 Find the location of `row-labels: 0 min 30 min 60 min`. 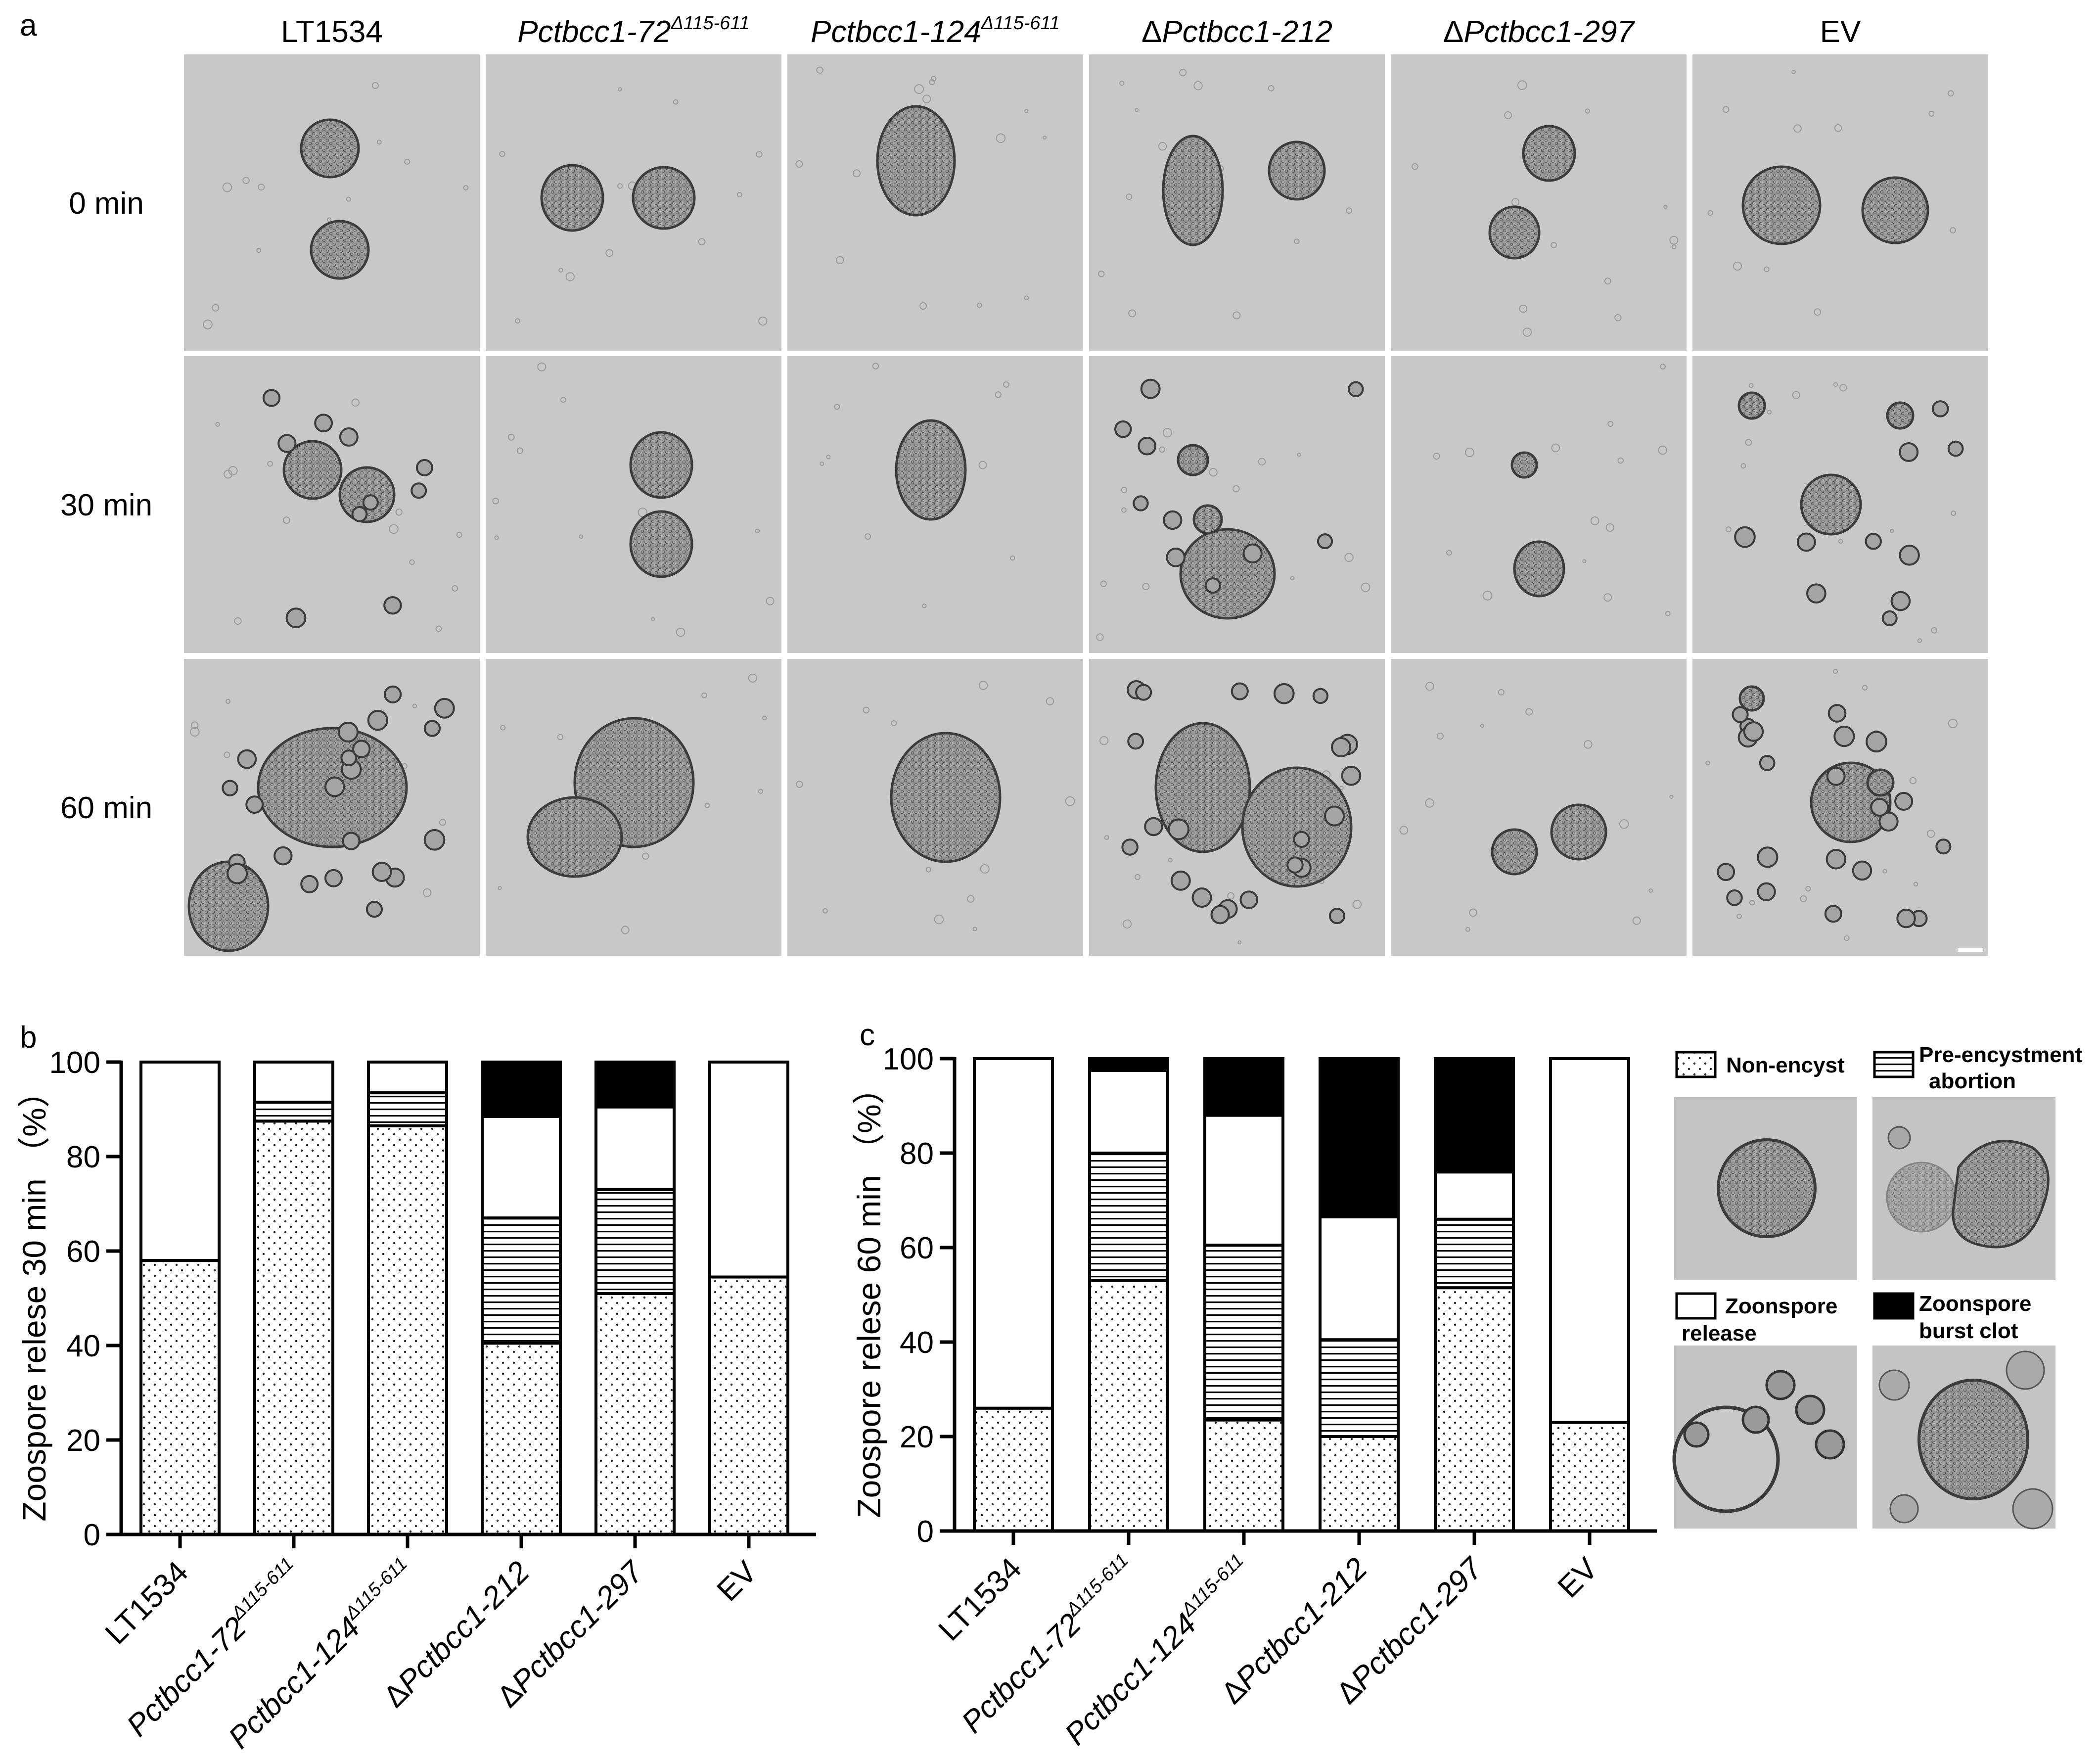

row-labels: 0 min 30 min 60 min is located at coordinates (106, 505).